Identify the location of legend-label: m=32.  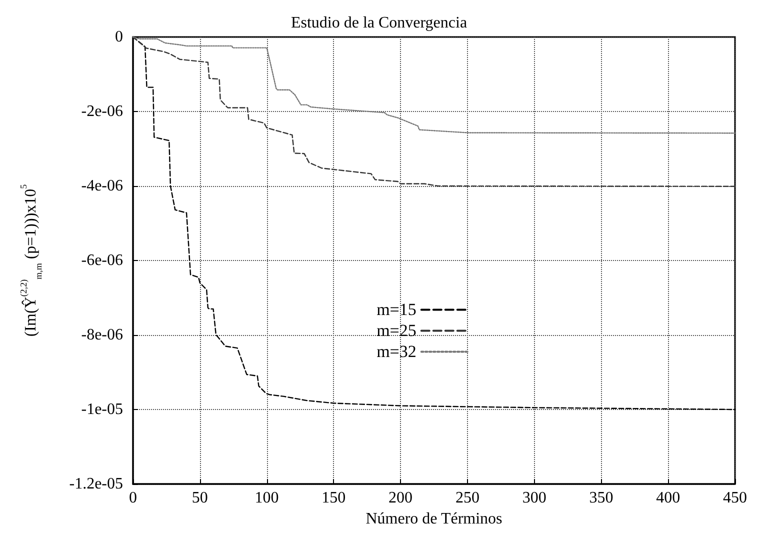
(396, 352).